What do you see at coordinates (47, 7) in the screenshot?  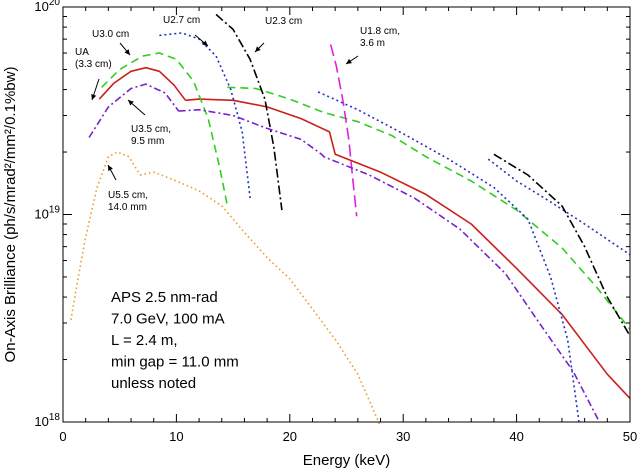 I see `y-tick-label: 1020` at bounding box center [47, 7].